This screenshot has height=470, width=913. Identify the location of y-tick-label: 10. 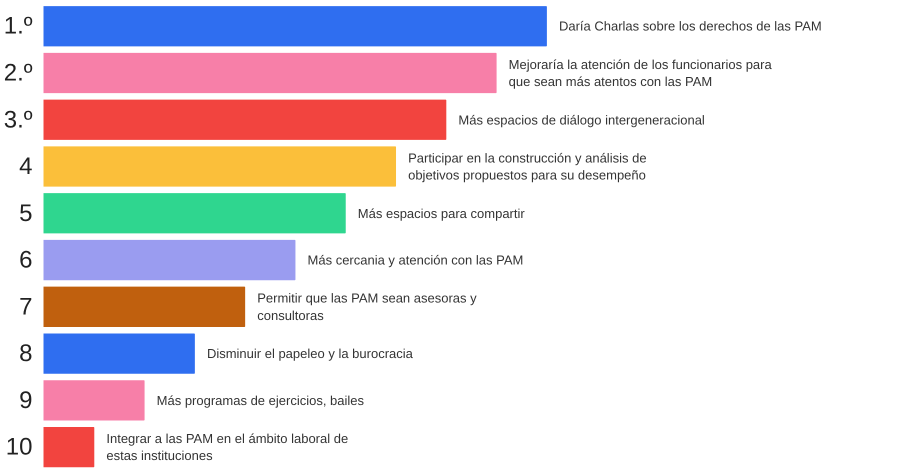
(19, 447).